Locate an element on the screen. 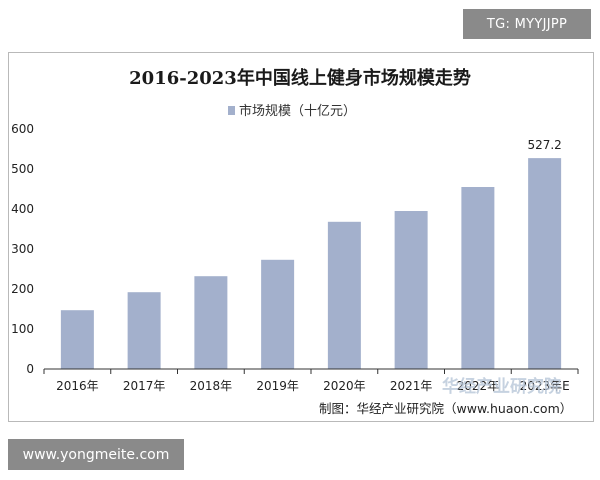 The width and height of the screenshot is (600, 480). y-axis-ticks: 0 100 200 300 400 500 600 is located at coordinates (22, 249).